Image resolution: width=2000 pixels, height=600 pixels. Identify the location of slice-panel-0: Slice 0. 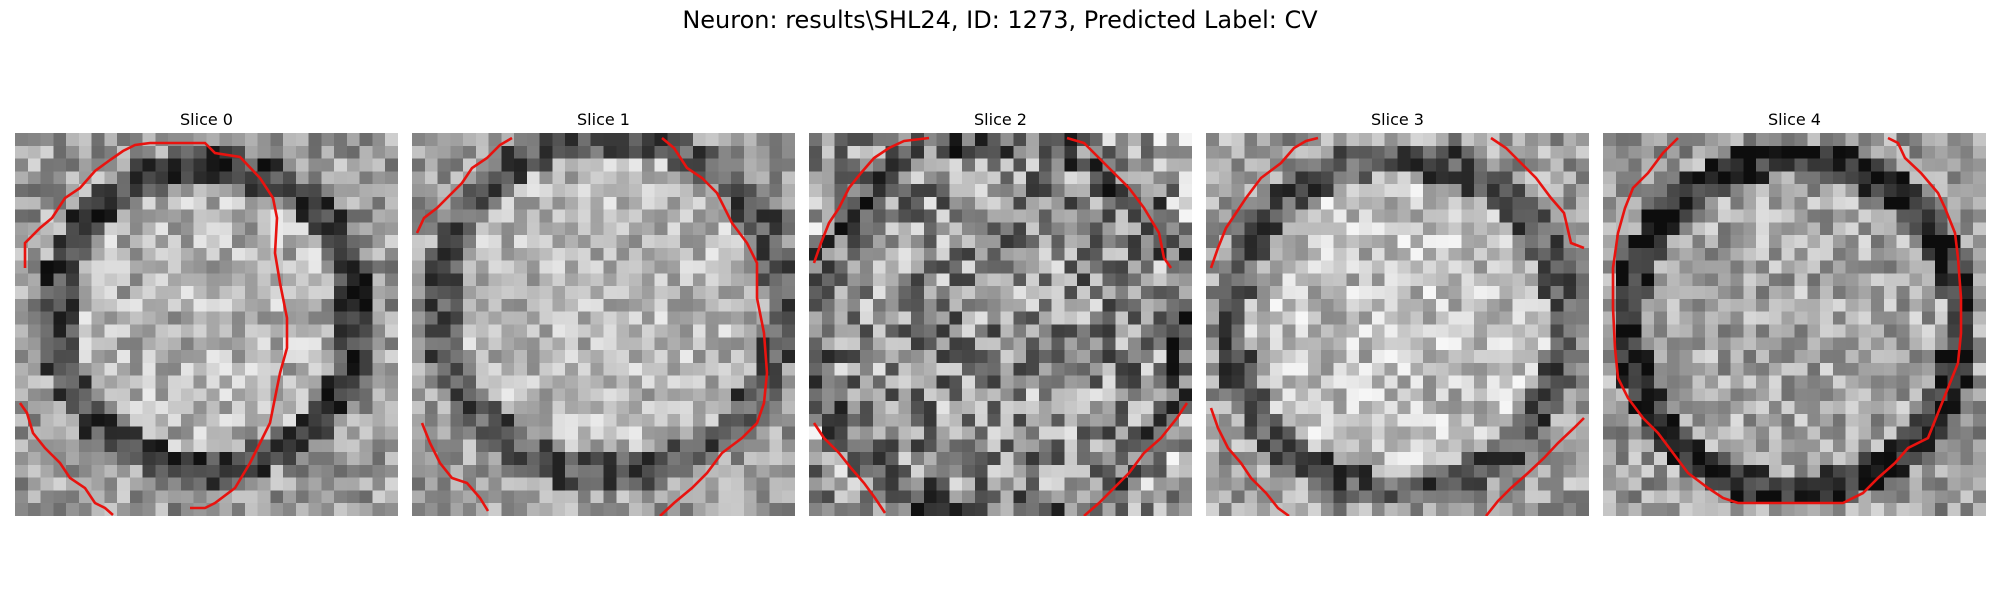
(206, 313).